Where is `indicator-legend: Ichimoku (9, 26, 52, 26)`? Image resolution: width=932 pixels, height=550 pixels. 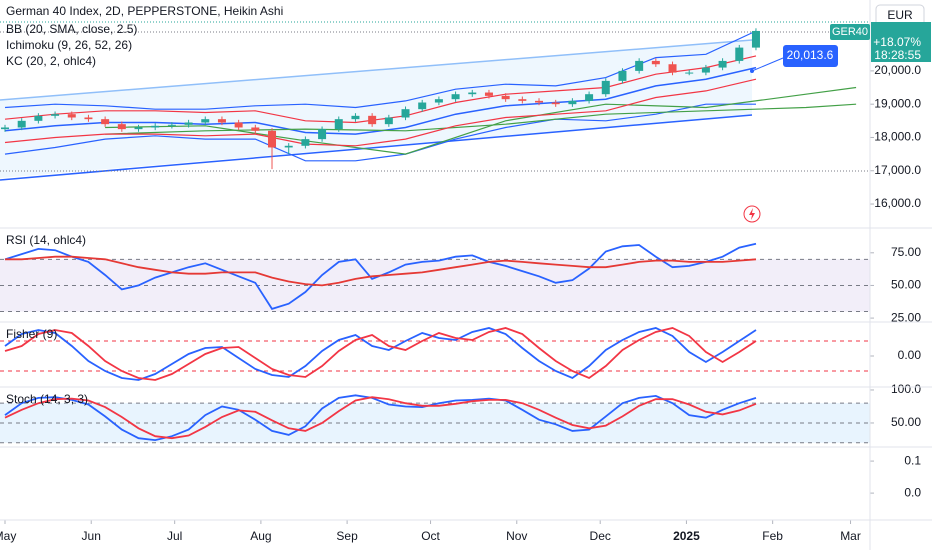 indicator-legend: Ichimoku (9, 26, 52, 26) is located at coordinates (69, 45).